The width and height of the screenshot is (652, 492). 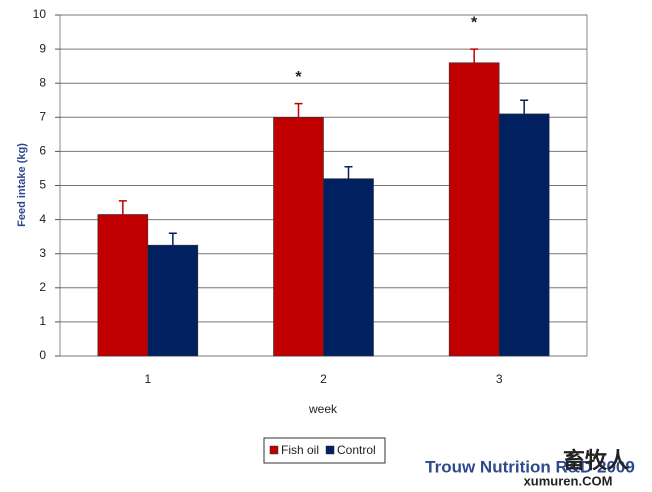 I want to click on y-tick-label: 2, so click(x=42, y=287).